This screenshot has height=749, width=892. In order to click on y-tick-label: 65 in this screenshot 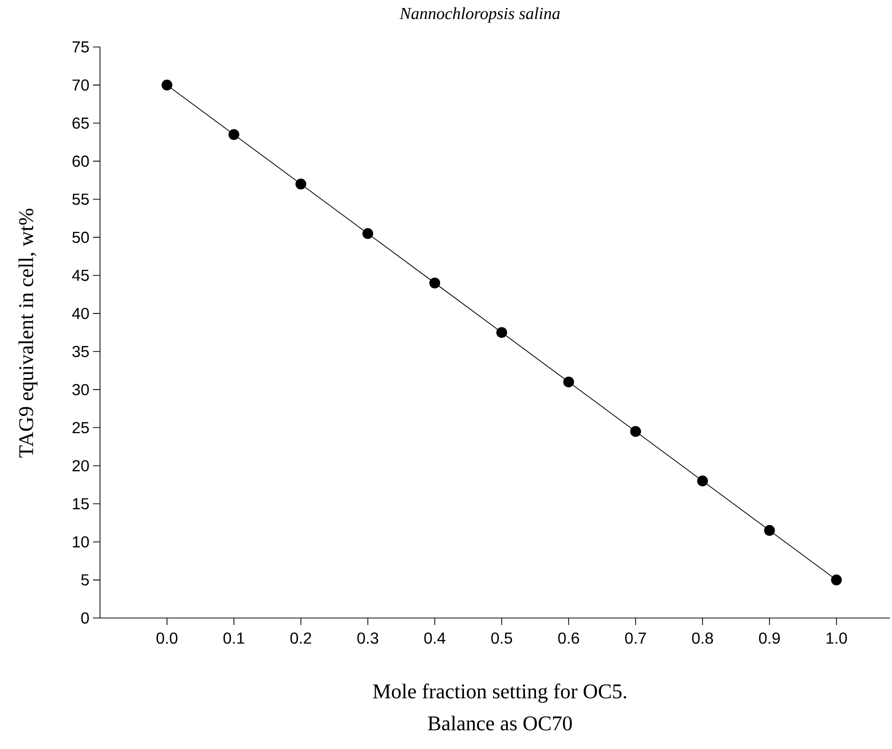, I will do `click(80, 123)`.